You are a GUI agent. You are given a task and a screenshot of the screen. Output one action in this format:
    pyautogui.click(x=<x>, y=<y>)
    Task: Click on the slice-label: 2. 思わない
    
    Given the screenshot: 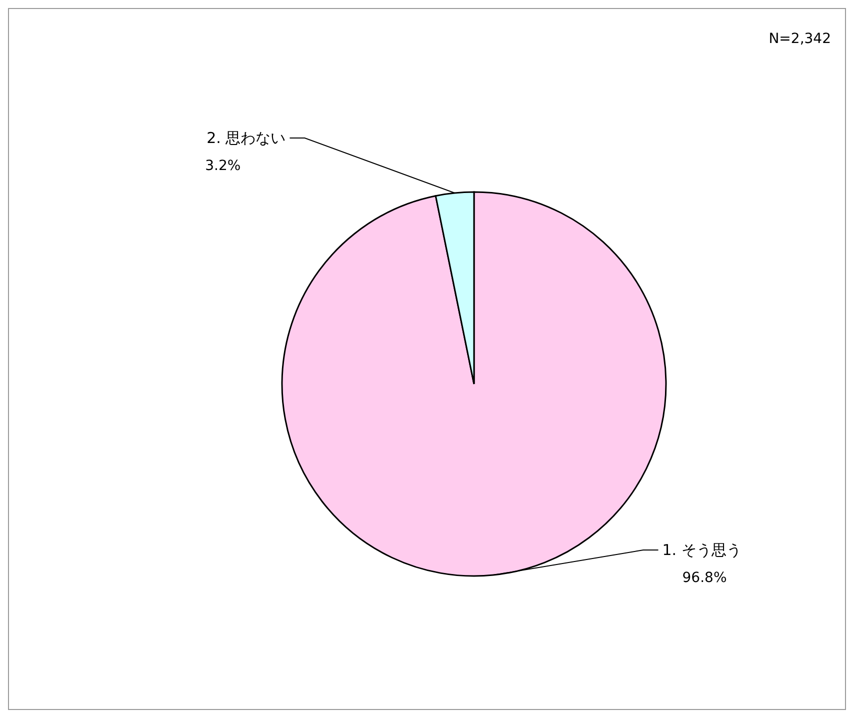 What is the action you would take?
    pyautogui.click(x=246, y=137)
    